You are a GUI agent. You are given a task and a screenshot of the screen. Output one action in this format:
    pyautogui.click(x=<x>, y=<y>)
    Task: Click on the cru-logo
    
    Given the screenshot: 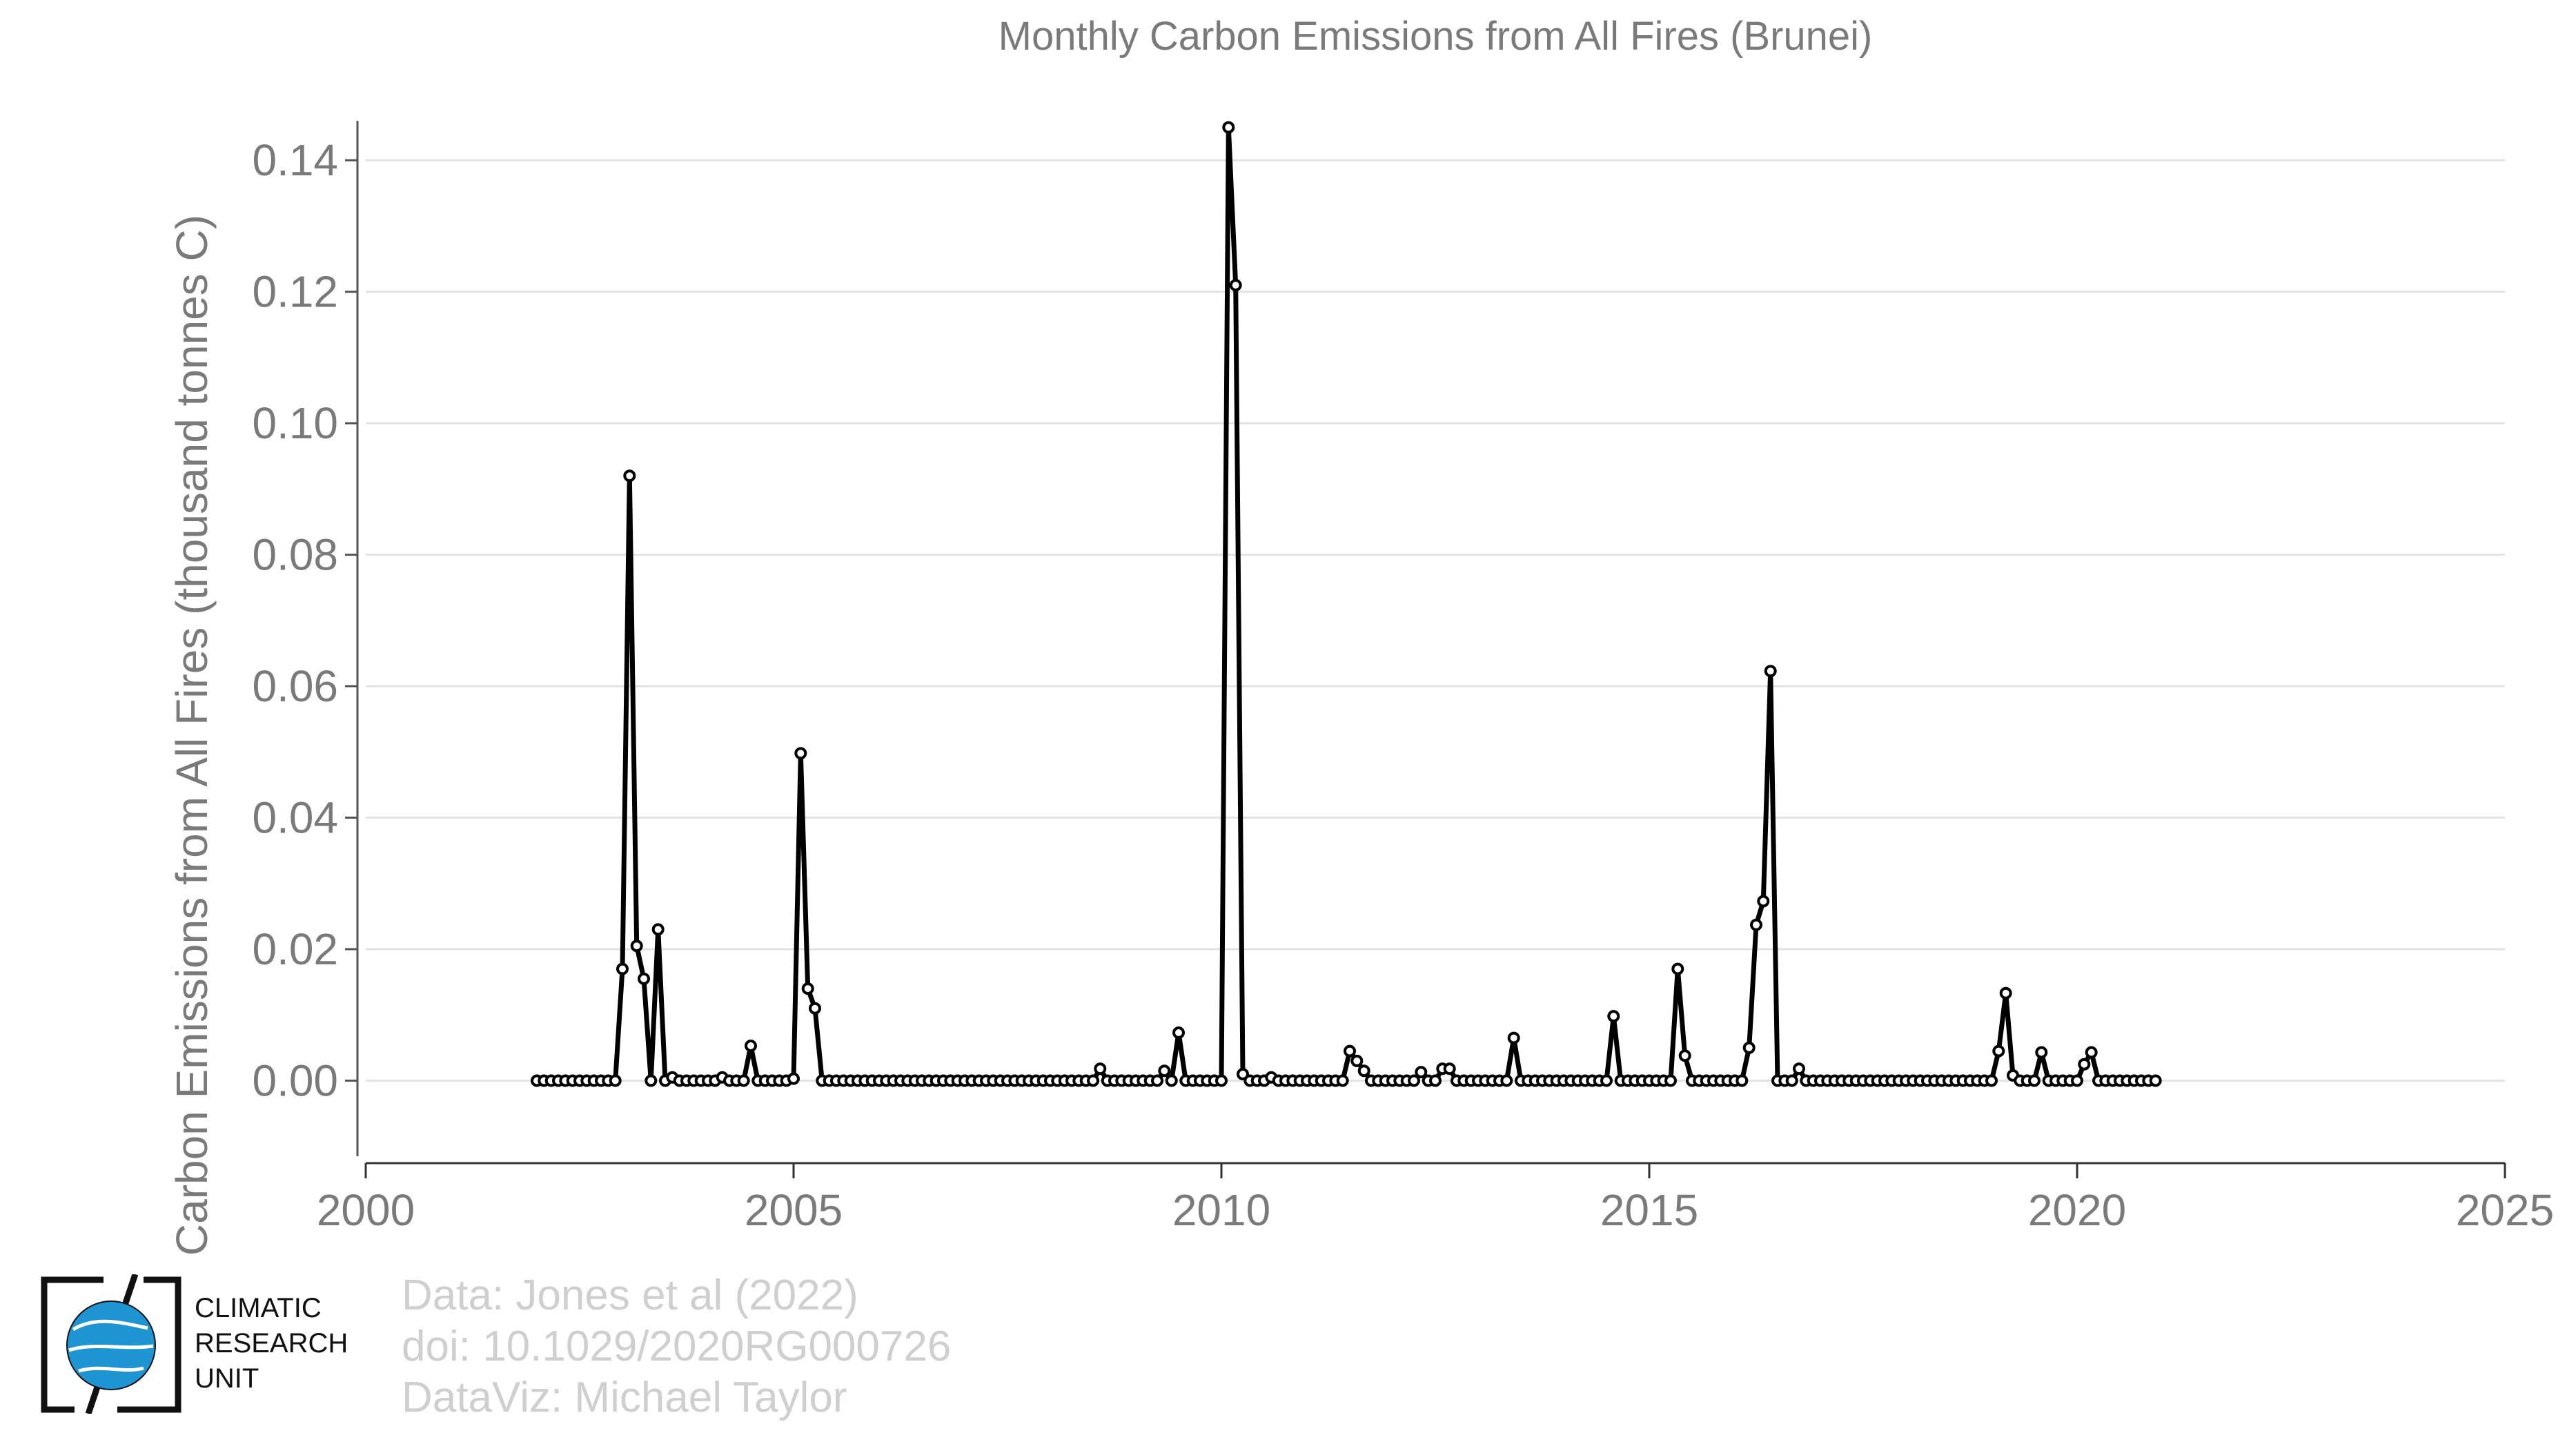 What is the action you would take?
    pyautogui.click(x=111, y=1344)
    